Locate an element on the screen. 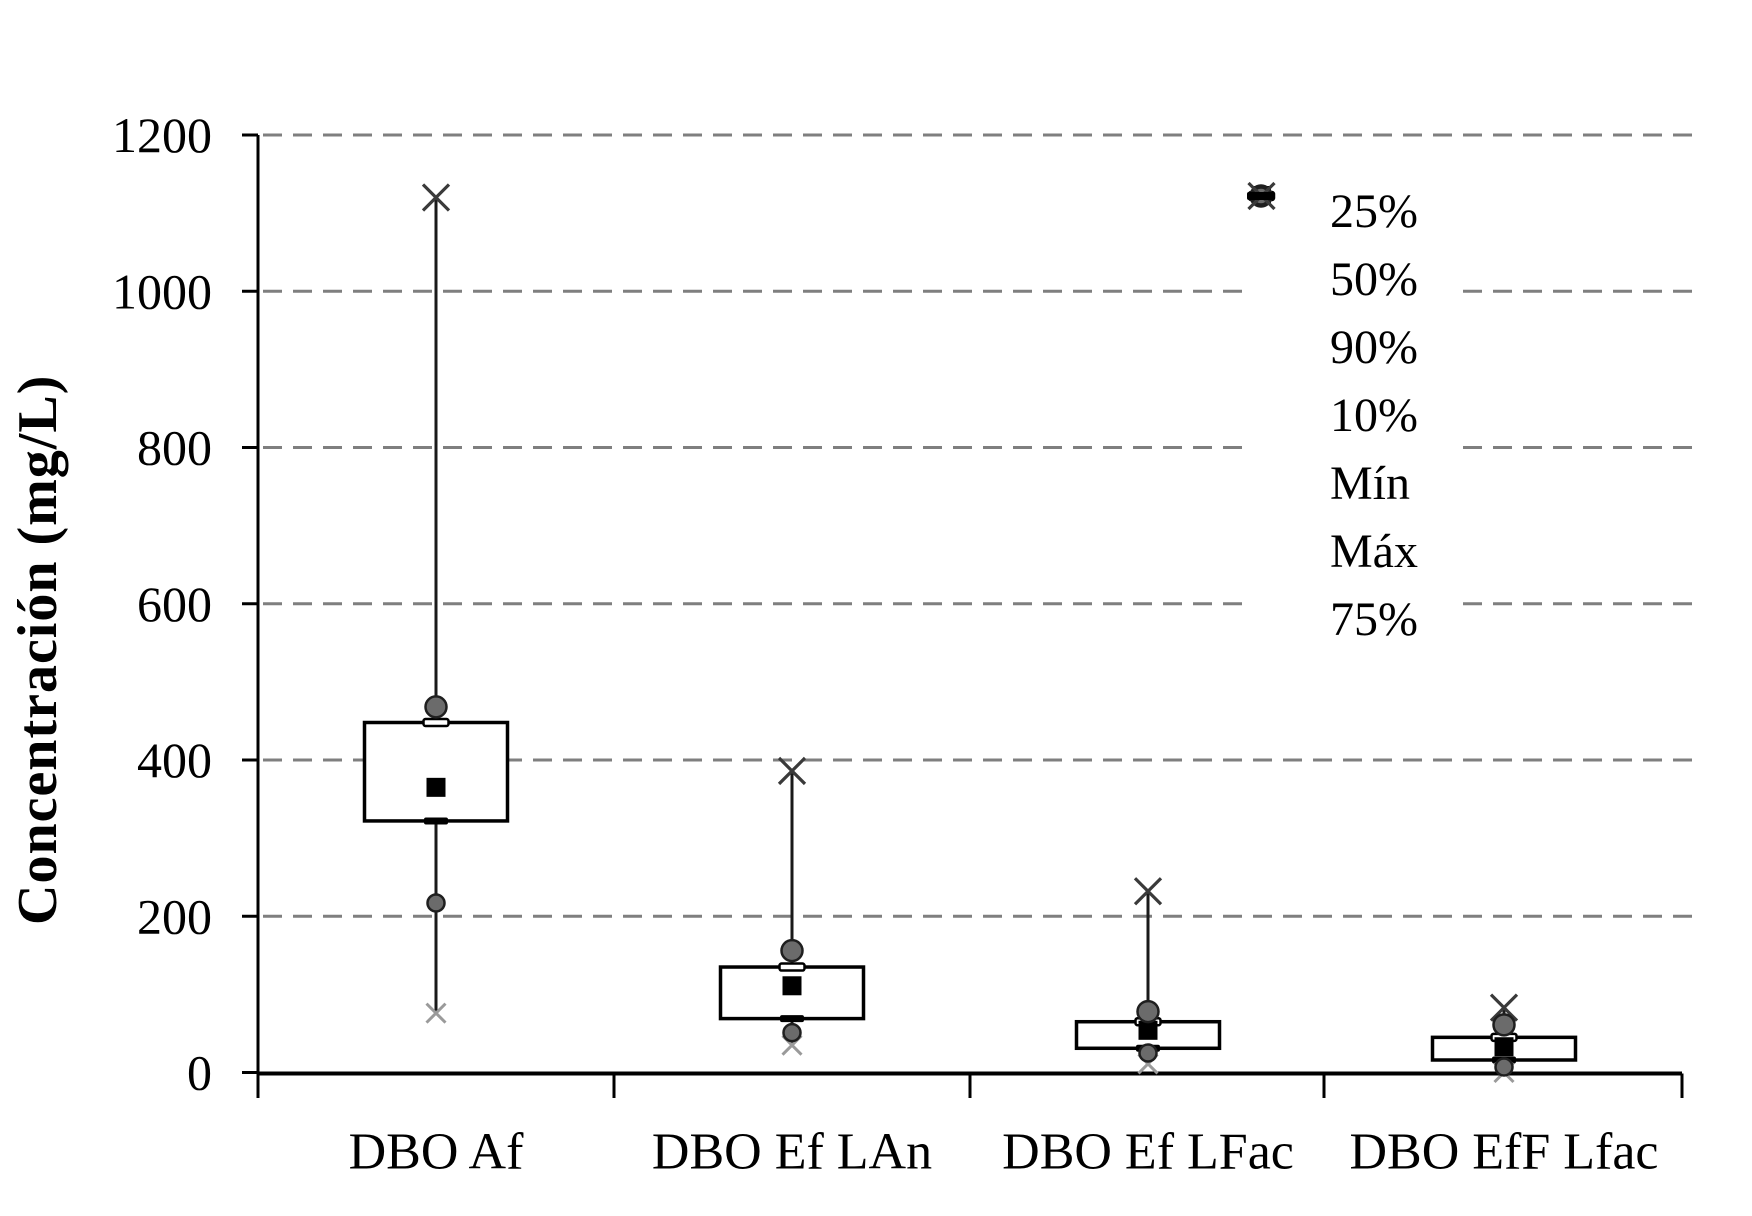 This screenshot has width=1752, height=1216. gray-circle-large-icon is located at coordinates (1284, 275).